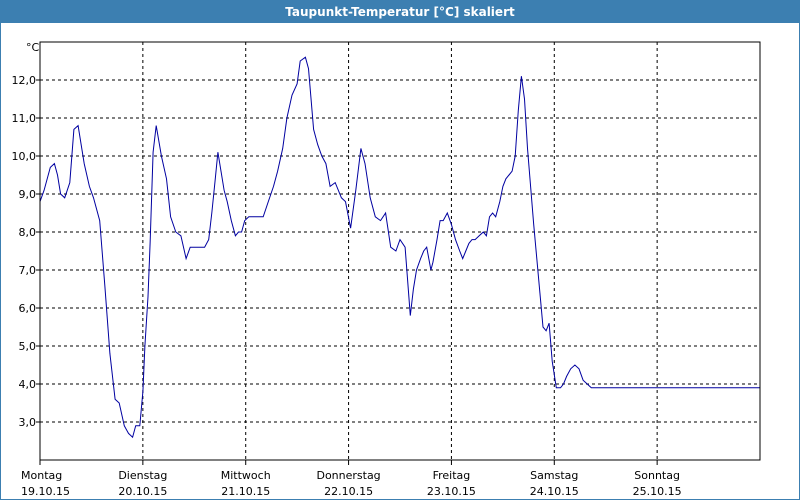  I want to click on y-tick-label: 4,0, so click(28, 384).